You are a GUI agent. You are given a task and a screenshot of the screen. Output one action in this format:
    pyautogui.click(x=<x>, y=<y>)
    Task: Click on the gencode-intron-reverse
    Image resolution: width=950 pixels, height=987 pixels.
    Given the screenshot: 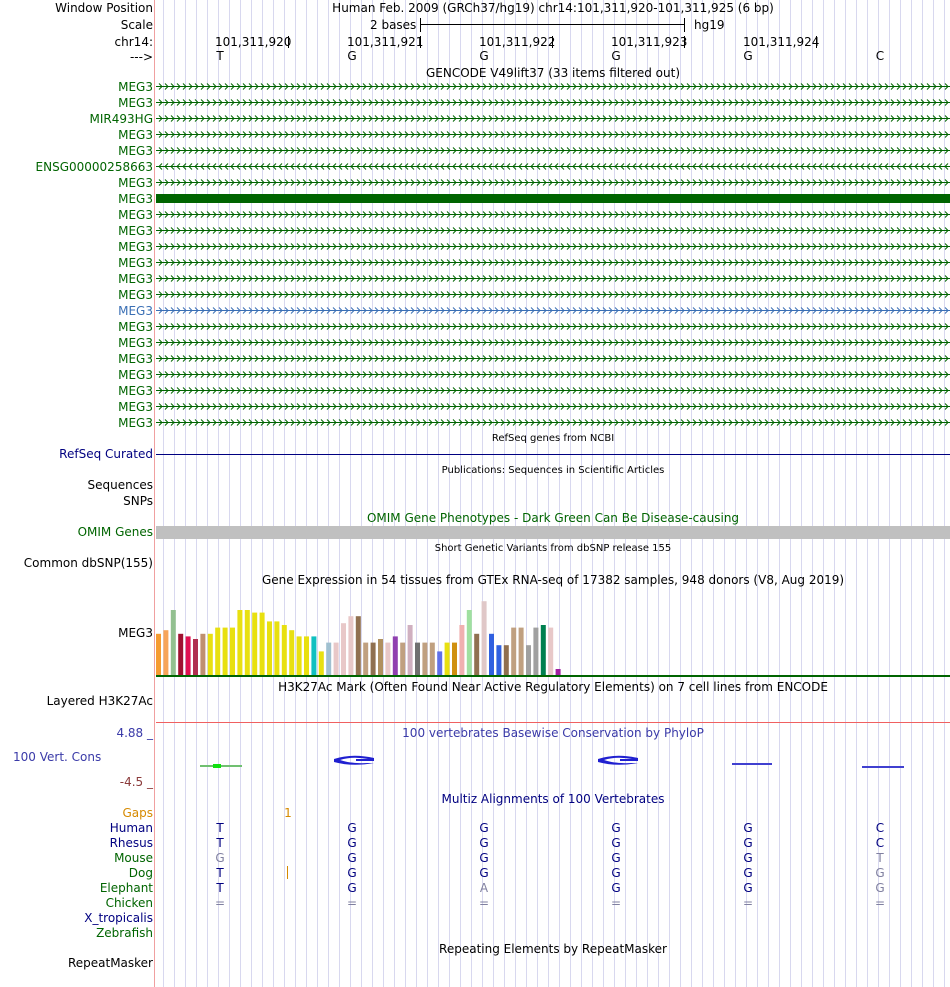 What is the action you would take?
    pyautogui.click(x=553, y=166)
    